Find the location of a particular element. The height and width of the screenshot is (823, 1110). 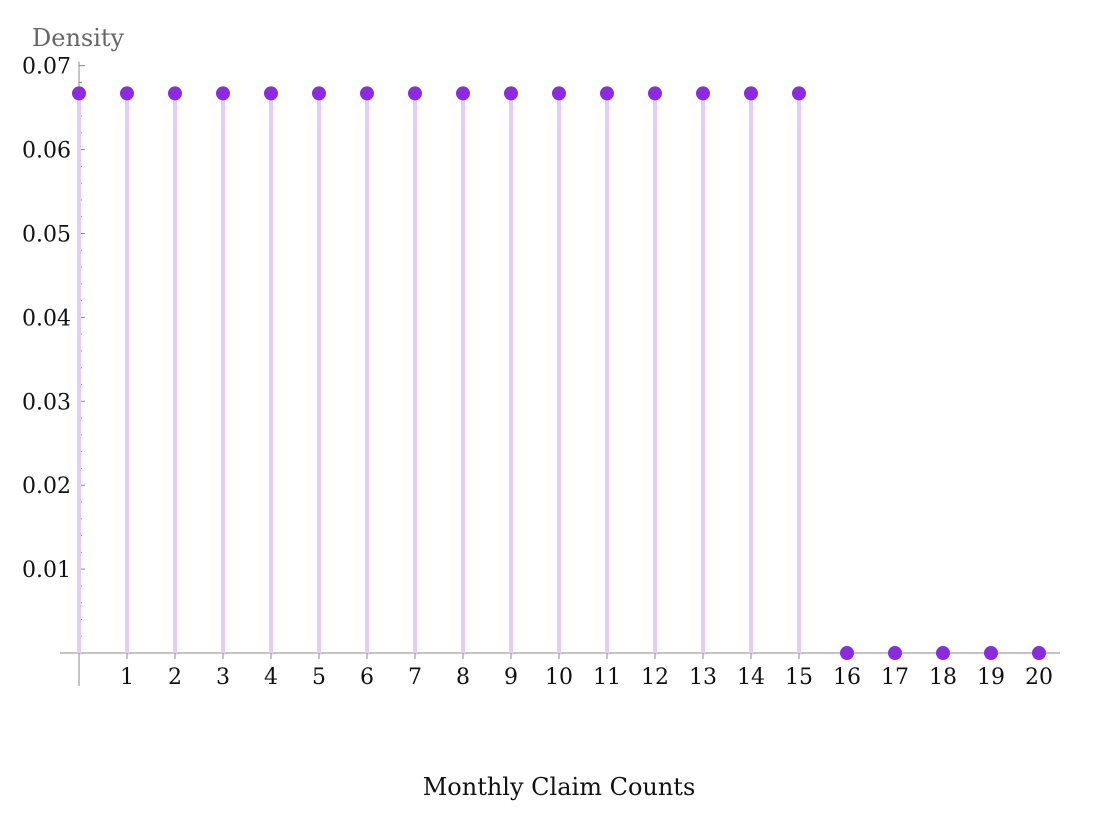

x-tick-label: 3 is located at coordinates (223, 677).